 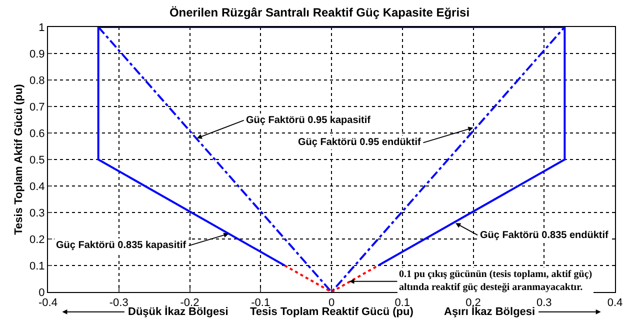 What do you see at coordinates (544, 303) in the screenshot?
I see `x-tick-label: 0.3` at bounding box center [544, 303].